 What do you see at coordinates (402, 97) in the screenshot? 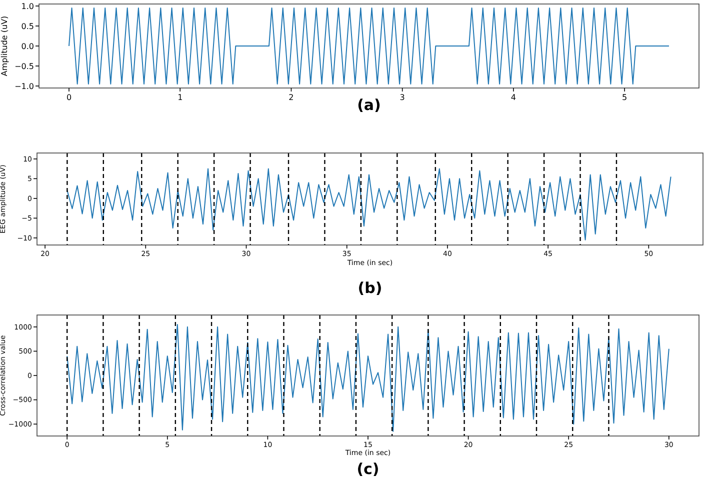
I see `x-tick-label: 3` at bounding box center [402, 97].